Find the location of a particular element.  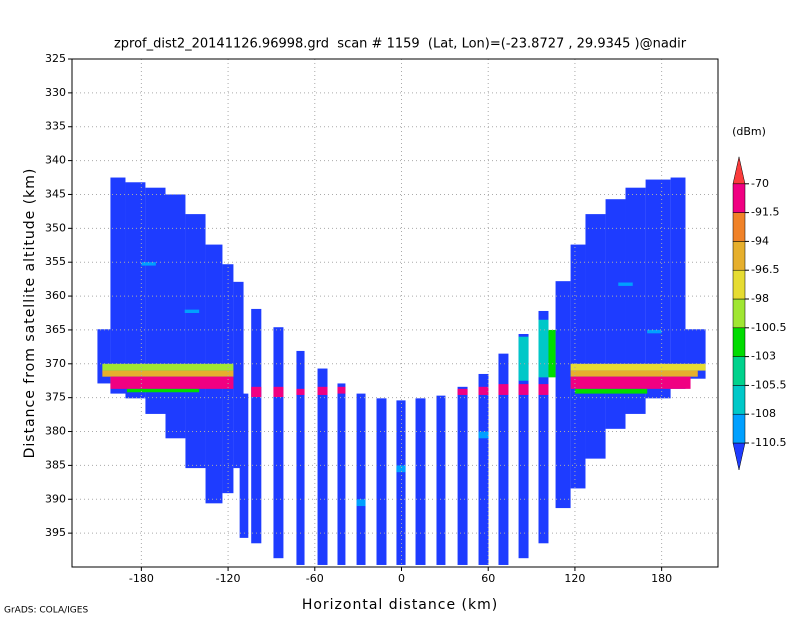

y-tick-label: 350 is located at coordinates (55, 227).